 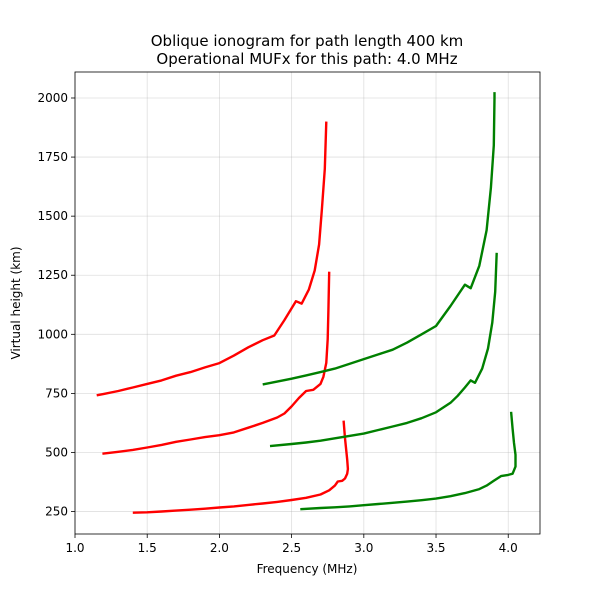 I want to click on x-tick-label: 1.0, so click(x=74, y=548).